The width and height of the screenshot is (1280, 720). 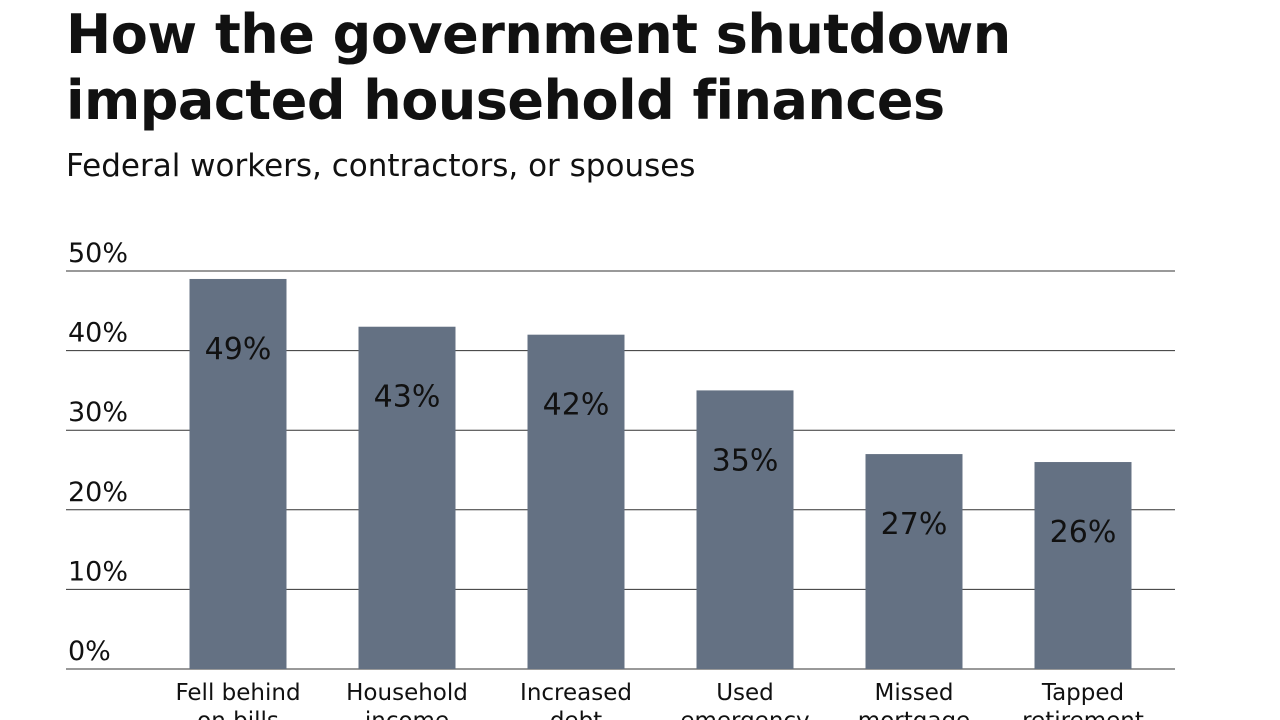 I want to click on x-tick-label: Missed, so click(x=914, y=693).